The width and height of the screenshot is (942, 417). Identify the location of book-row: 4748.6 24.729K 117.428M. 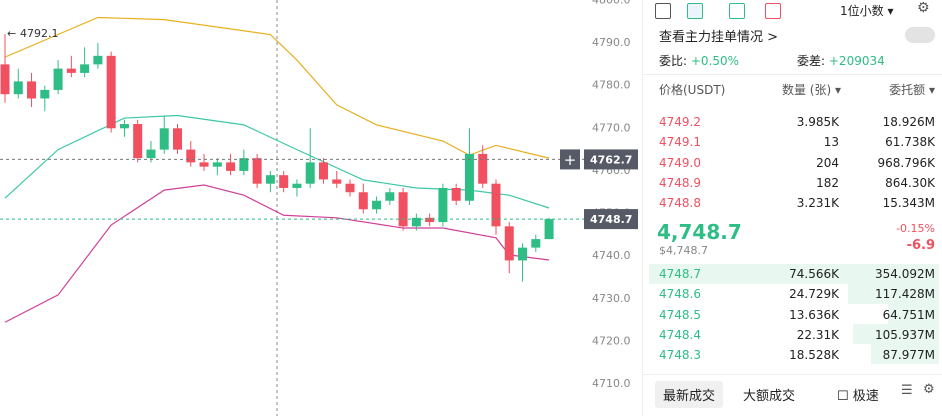
(791, 294).